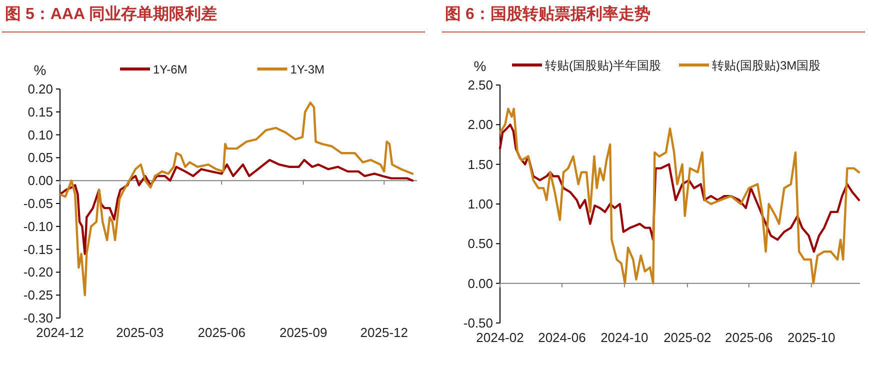  I want to click on y-tick-label: 1.50, so click(480, 164).